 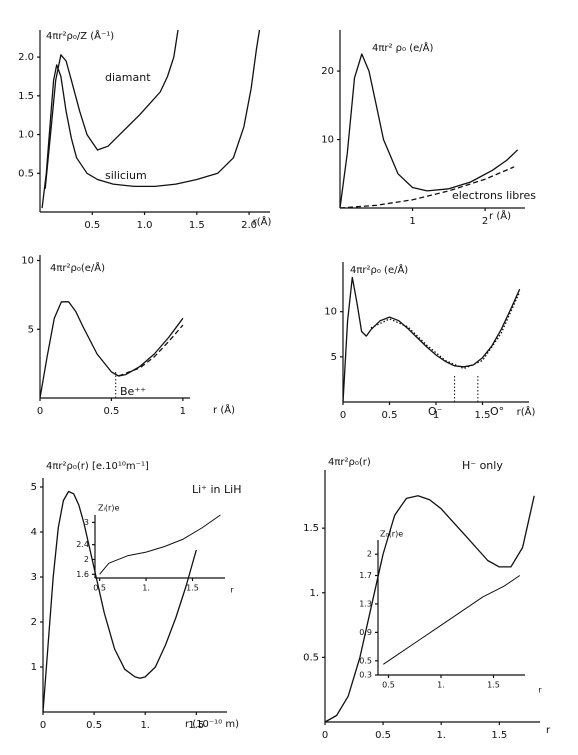 What do you see at coordinates (133, 391) in the screenshot?
I see `annotation: Be⁺⁺` at bounding box center [133, 391].